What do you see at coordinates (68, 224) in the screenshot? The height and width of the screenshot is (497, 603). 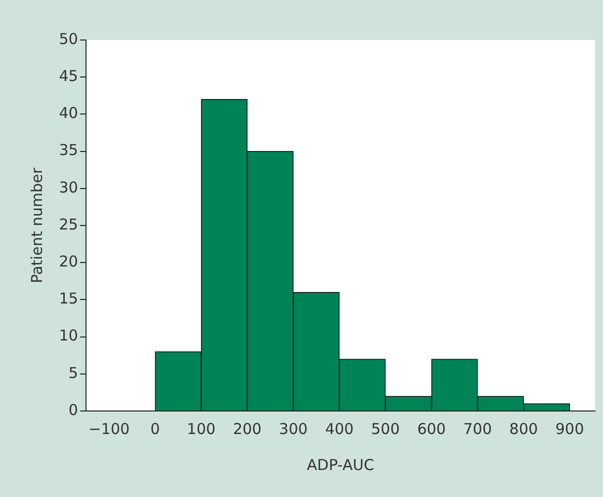 I see `y-tick-label: 25` at bounding box center [68, 224].